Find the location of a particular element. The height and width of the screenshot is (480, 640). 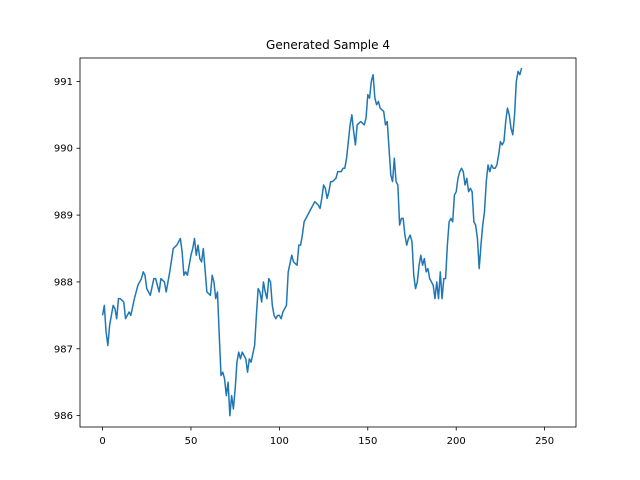

y-tick-label: 986 is located at coordinates (63, 416).